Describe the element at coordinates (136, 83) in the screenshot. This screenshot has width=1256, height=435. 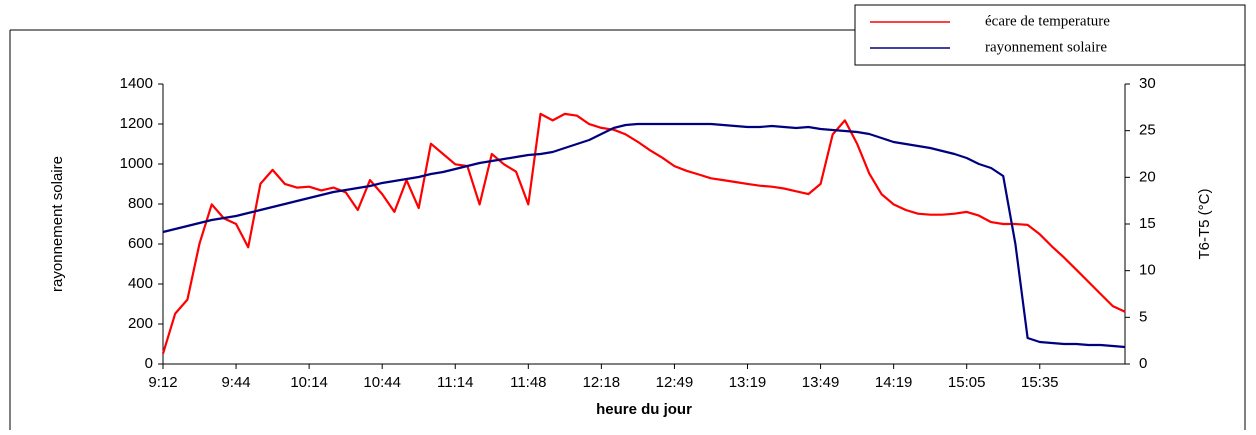
I see `y-tick-label: 1400` at that location.